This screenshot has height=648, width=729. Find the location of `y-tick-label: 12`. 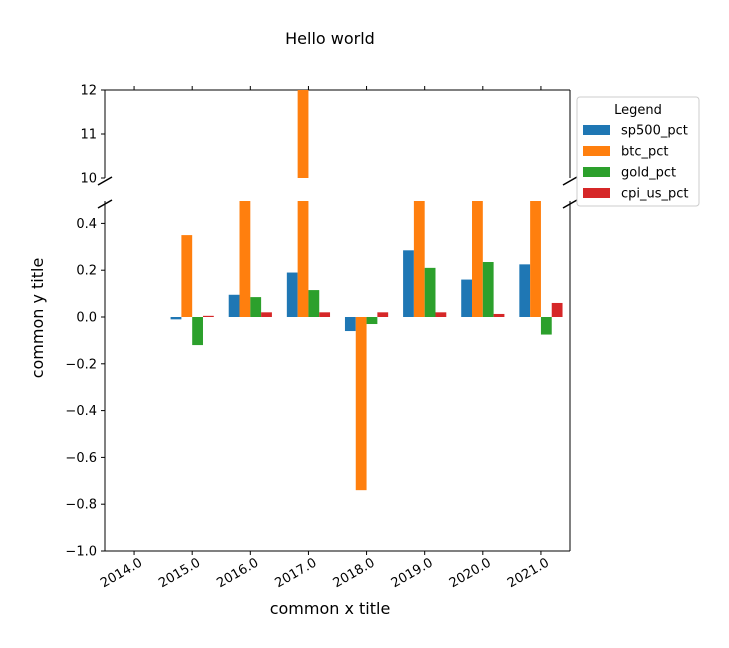

y-tick-label: 12 is located at coordinates (88, 91).